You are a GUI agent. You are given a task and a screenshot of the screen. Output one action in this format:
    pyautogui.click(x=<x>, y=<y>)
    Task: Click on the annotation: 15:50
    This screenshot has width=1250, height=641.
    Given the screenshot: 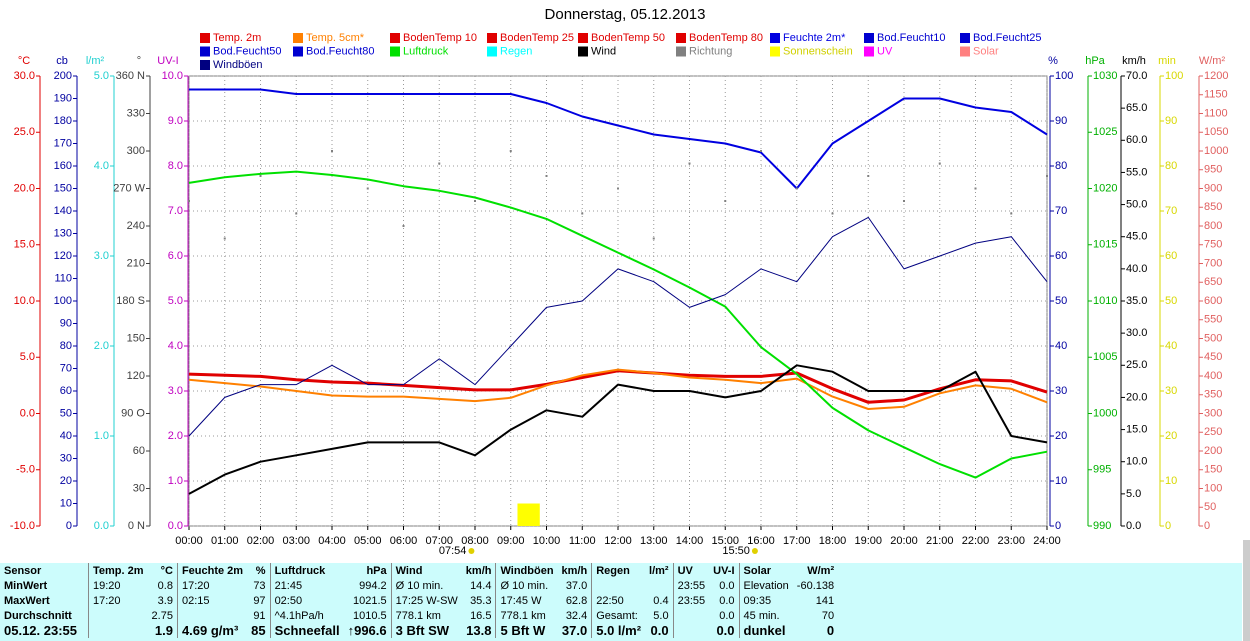 What is the action you would take?
    pyautogui.click(x=736, y=551)
    